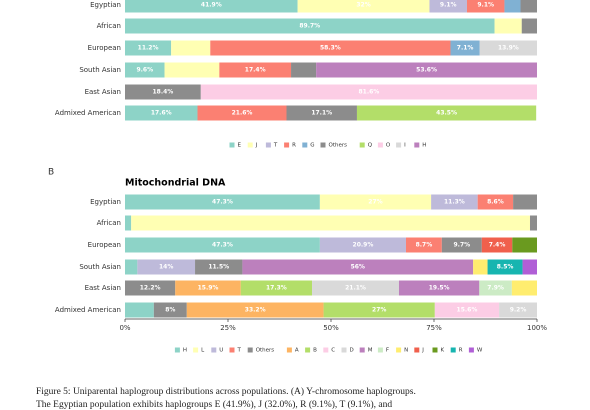 The width and height of the screenshot is (590, 410). I want to click on segment-label: 17.3%, so click(276, 288).